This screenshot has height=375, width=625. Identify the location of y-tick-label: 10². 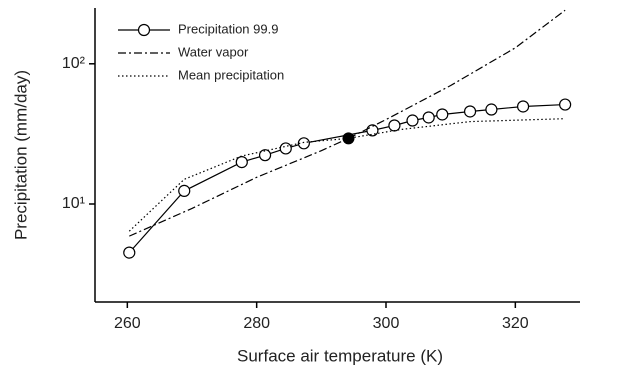
(74, 63).